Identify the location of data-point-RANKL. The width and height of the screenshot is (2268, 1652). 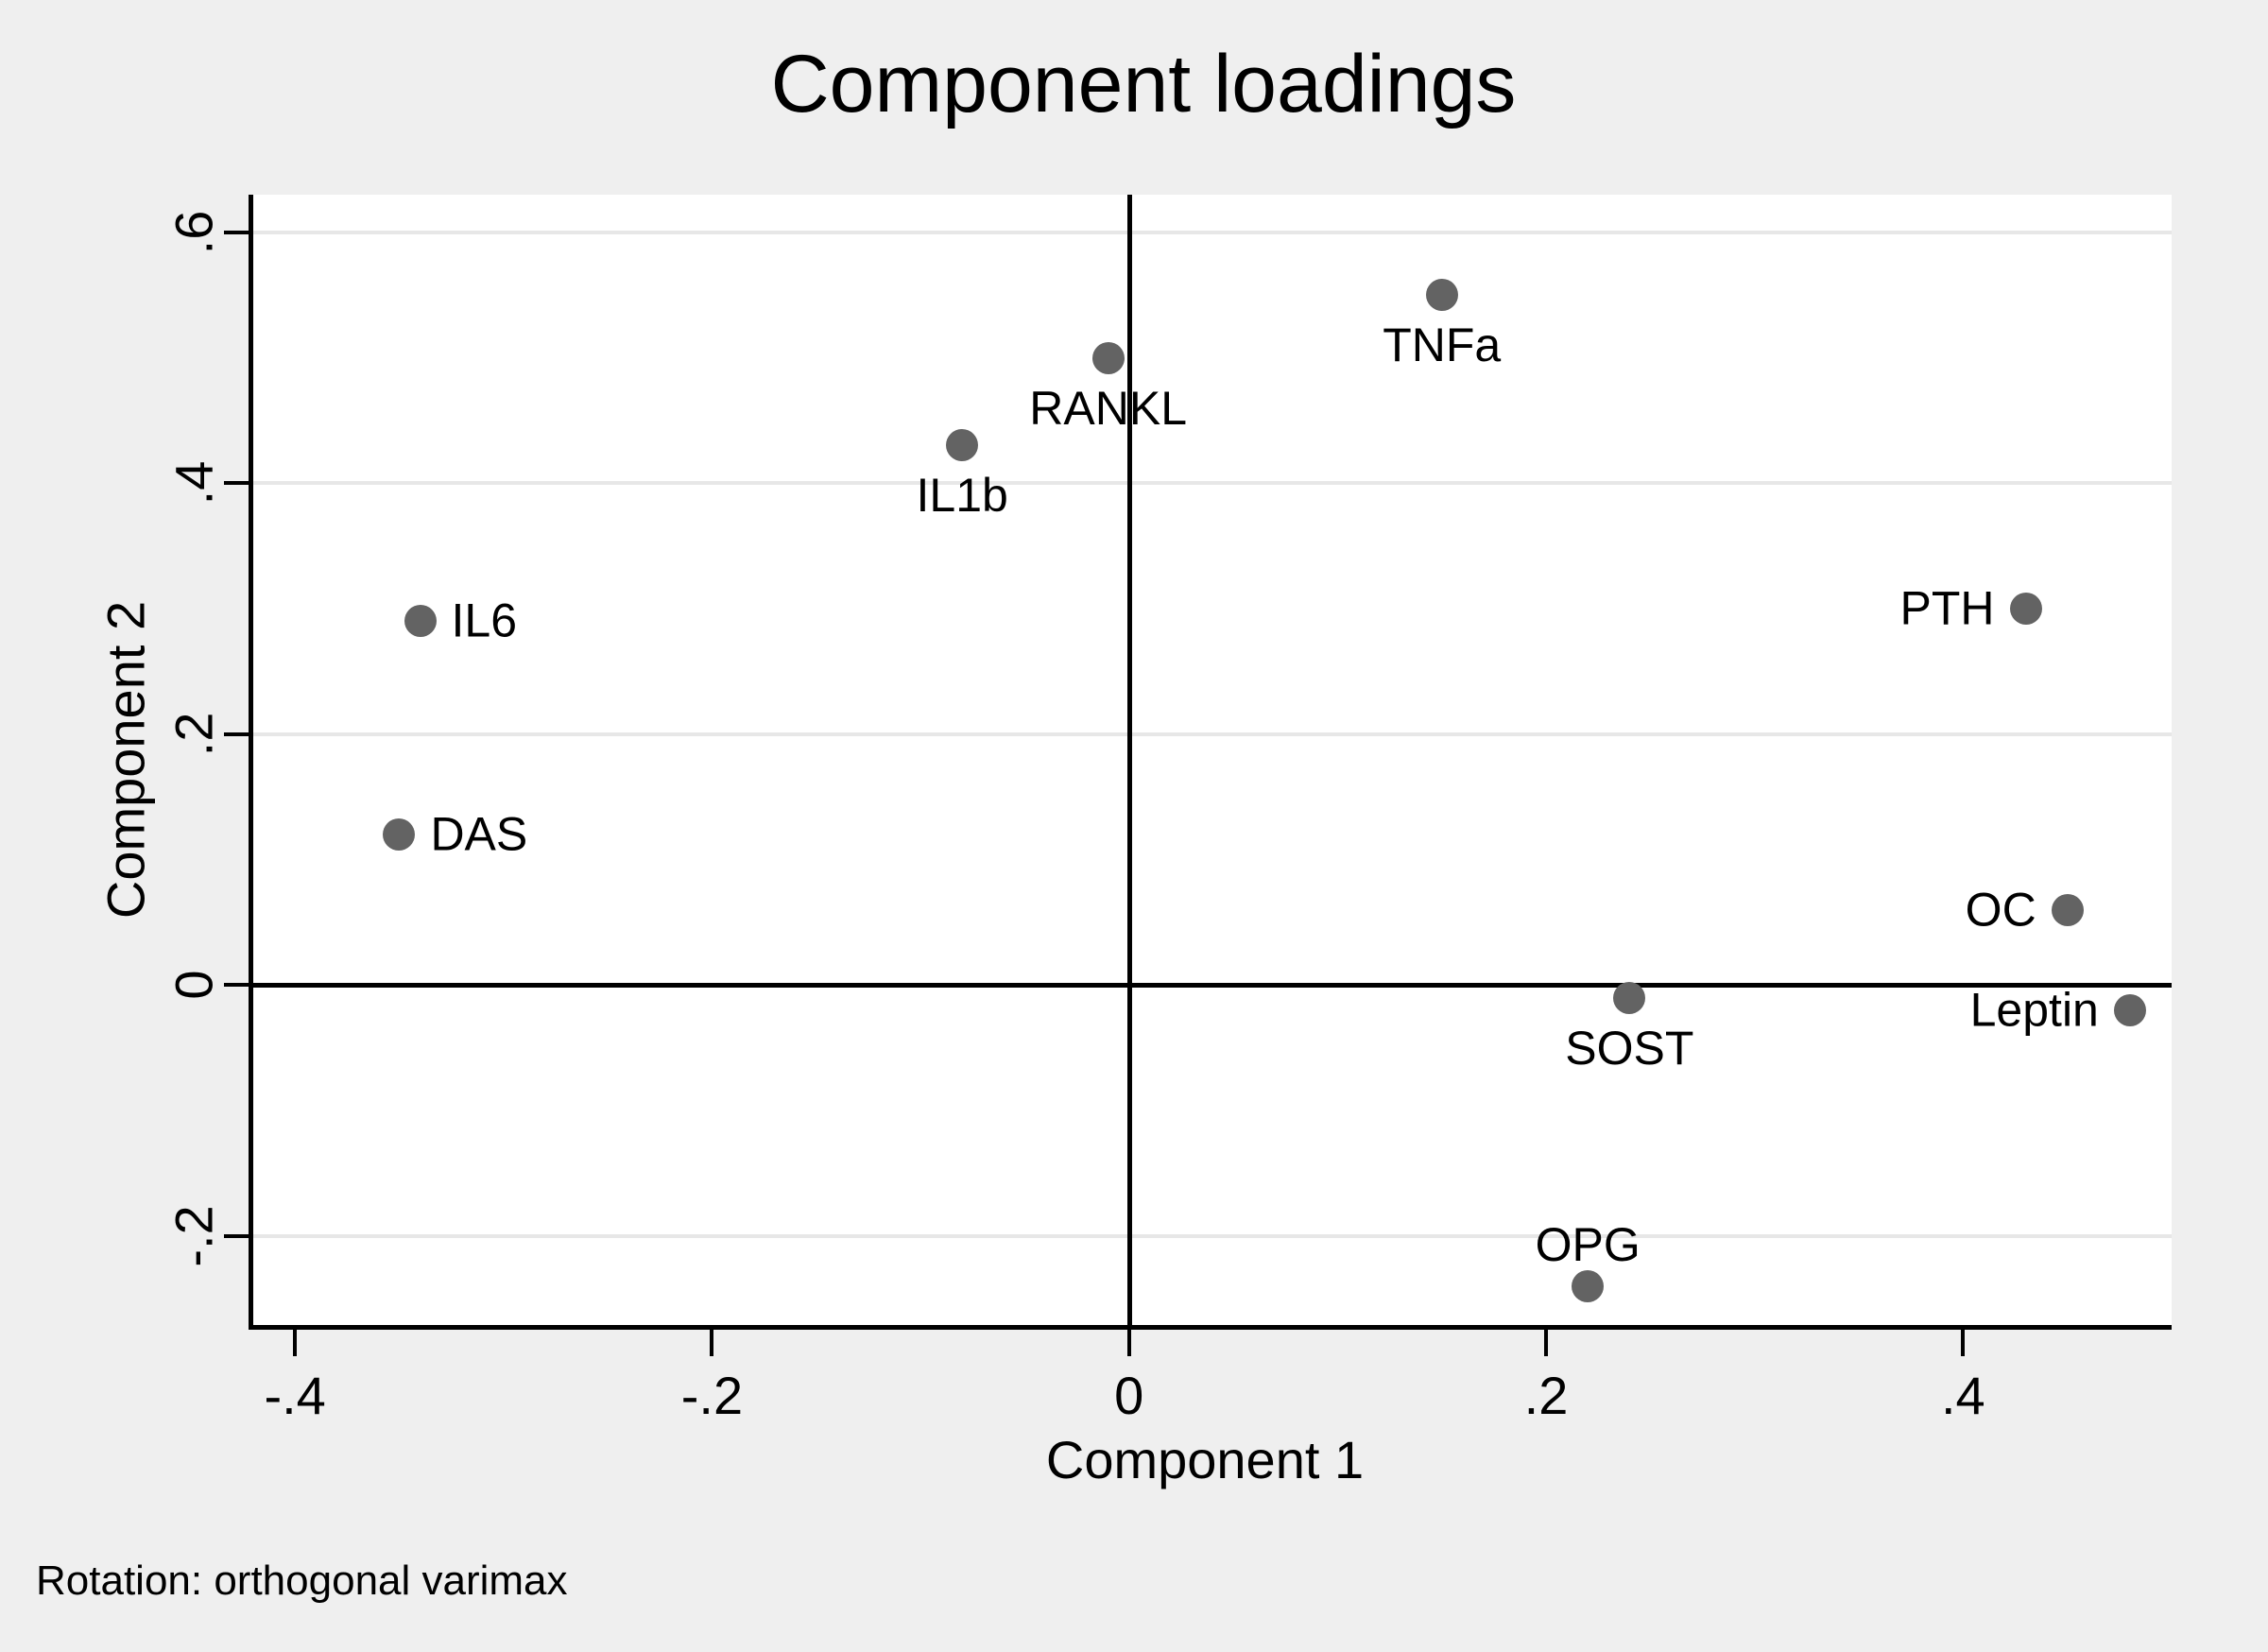
(1108, 357).